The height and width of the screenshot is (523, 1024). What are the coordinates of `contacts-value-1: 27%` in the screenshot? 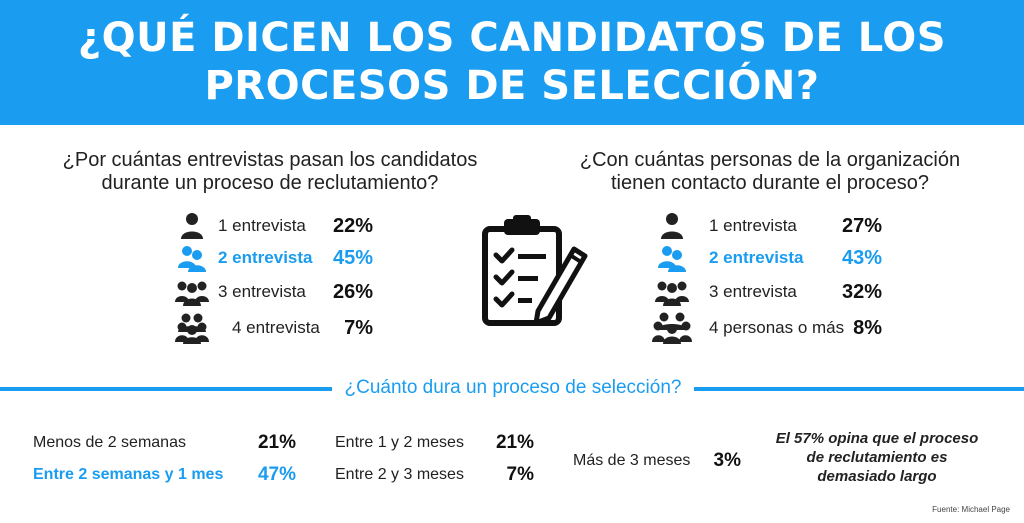 It's located at (861, 226).